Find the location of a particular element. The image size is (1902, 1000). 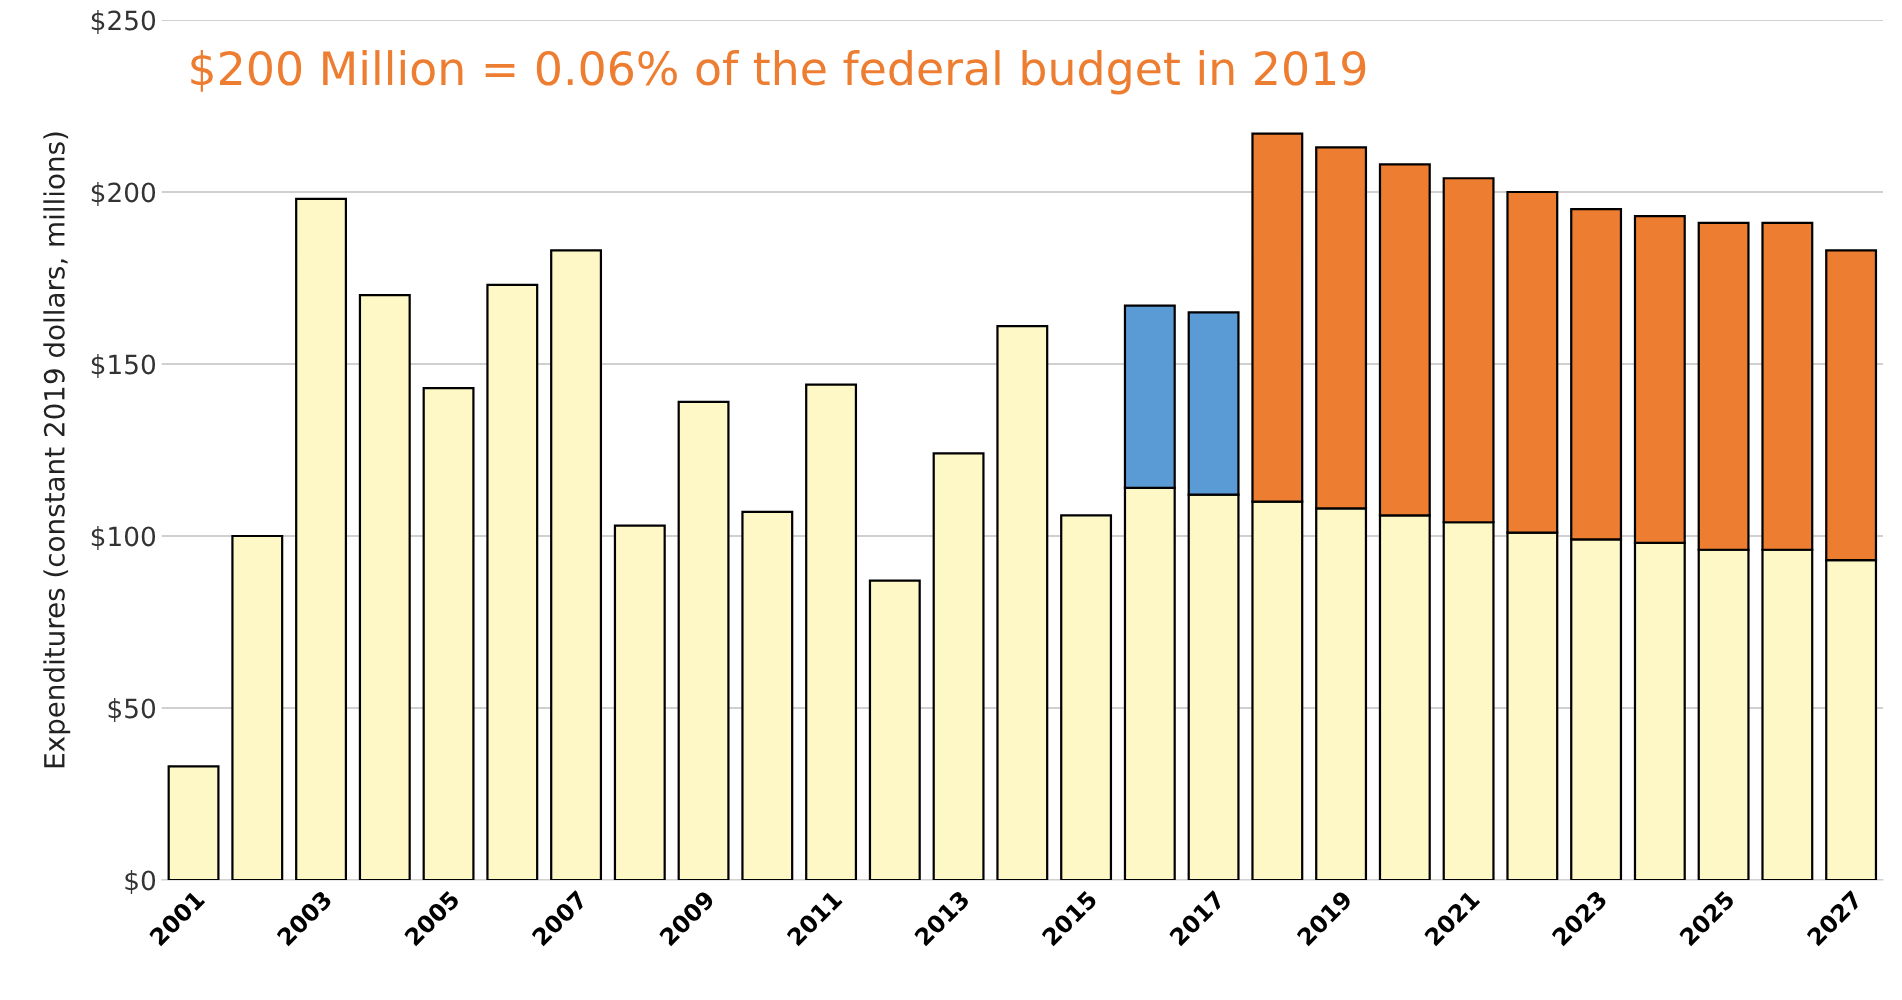

y-axis-title: Expenditures (constant 2019 dollars, millions) is located at coordinates (57, 450).